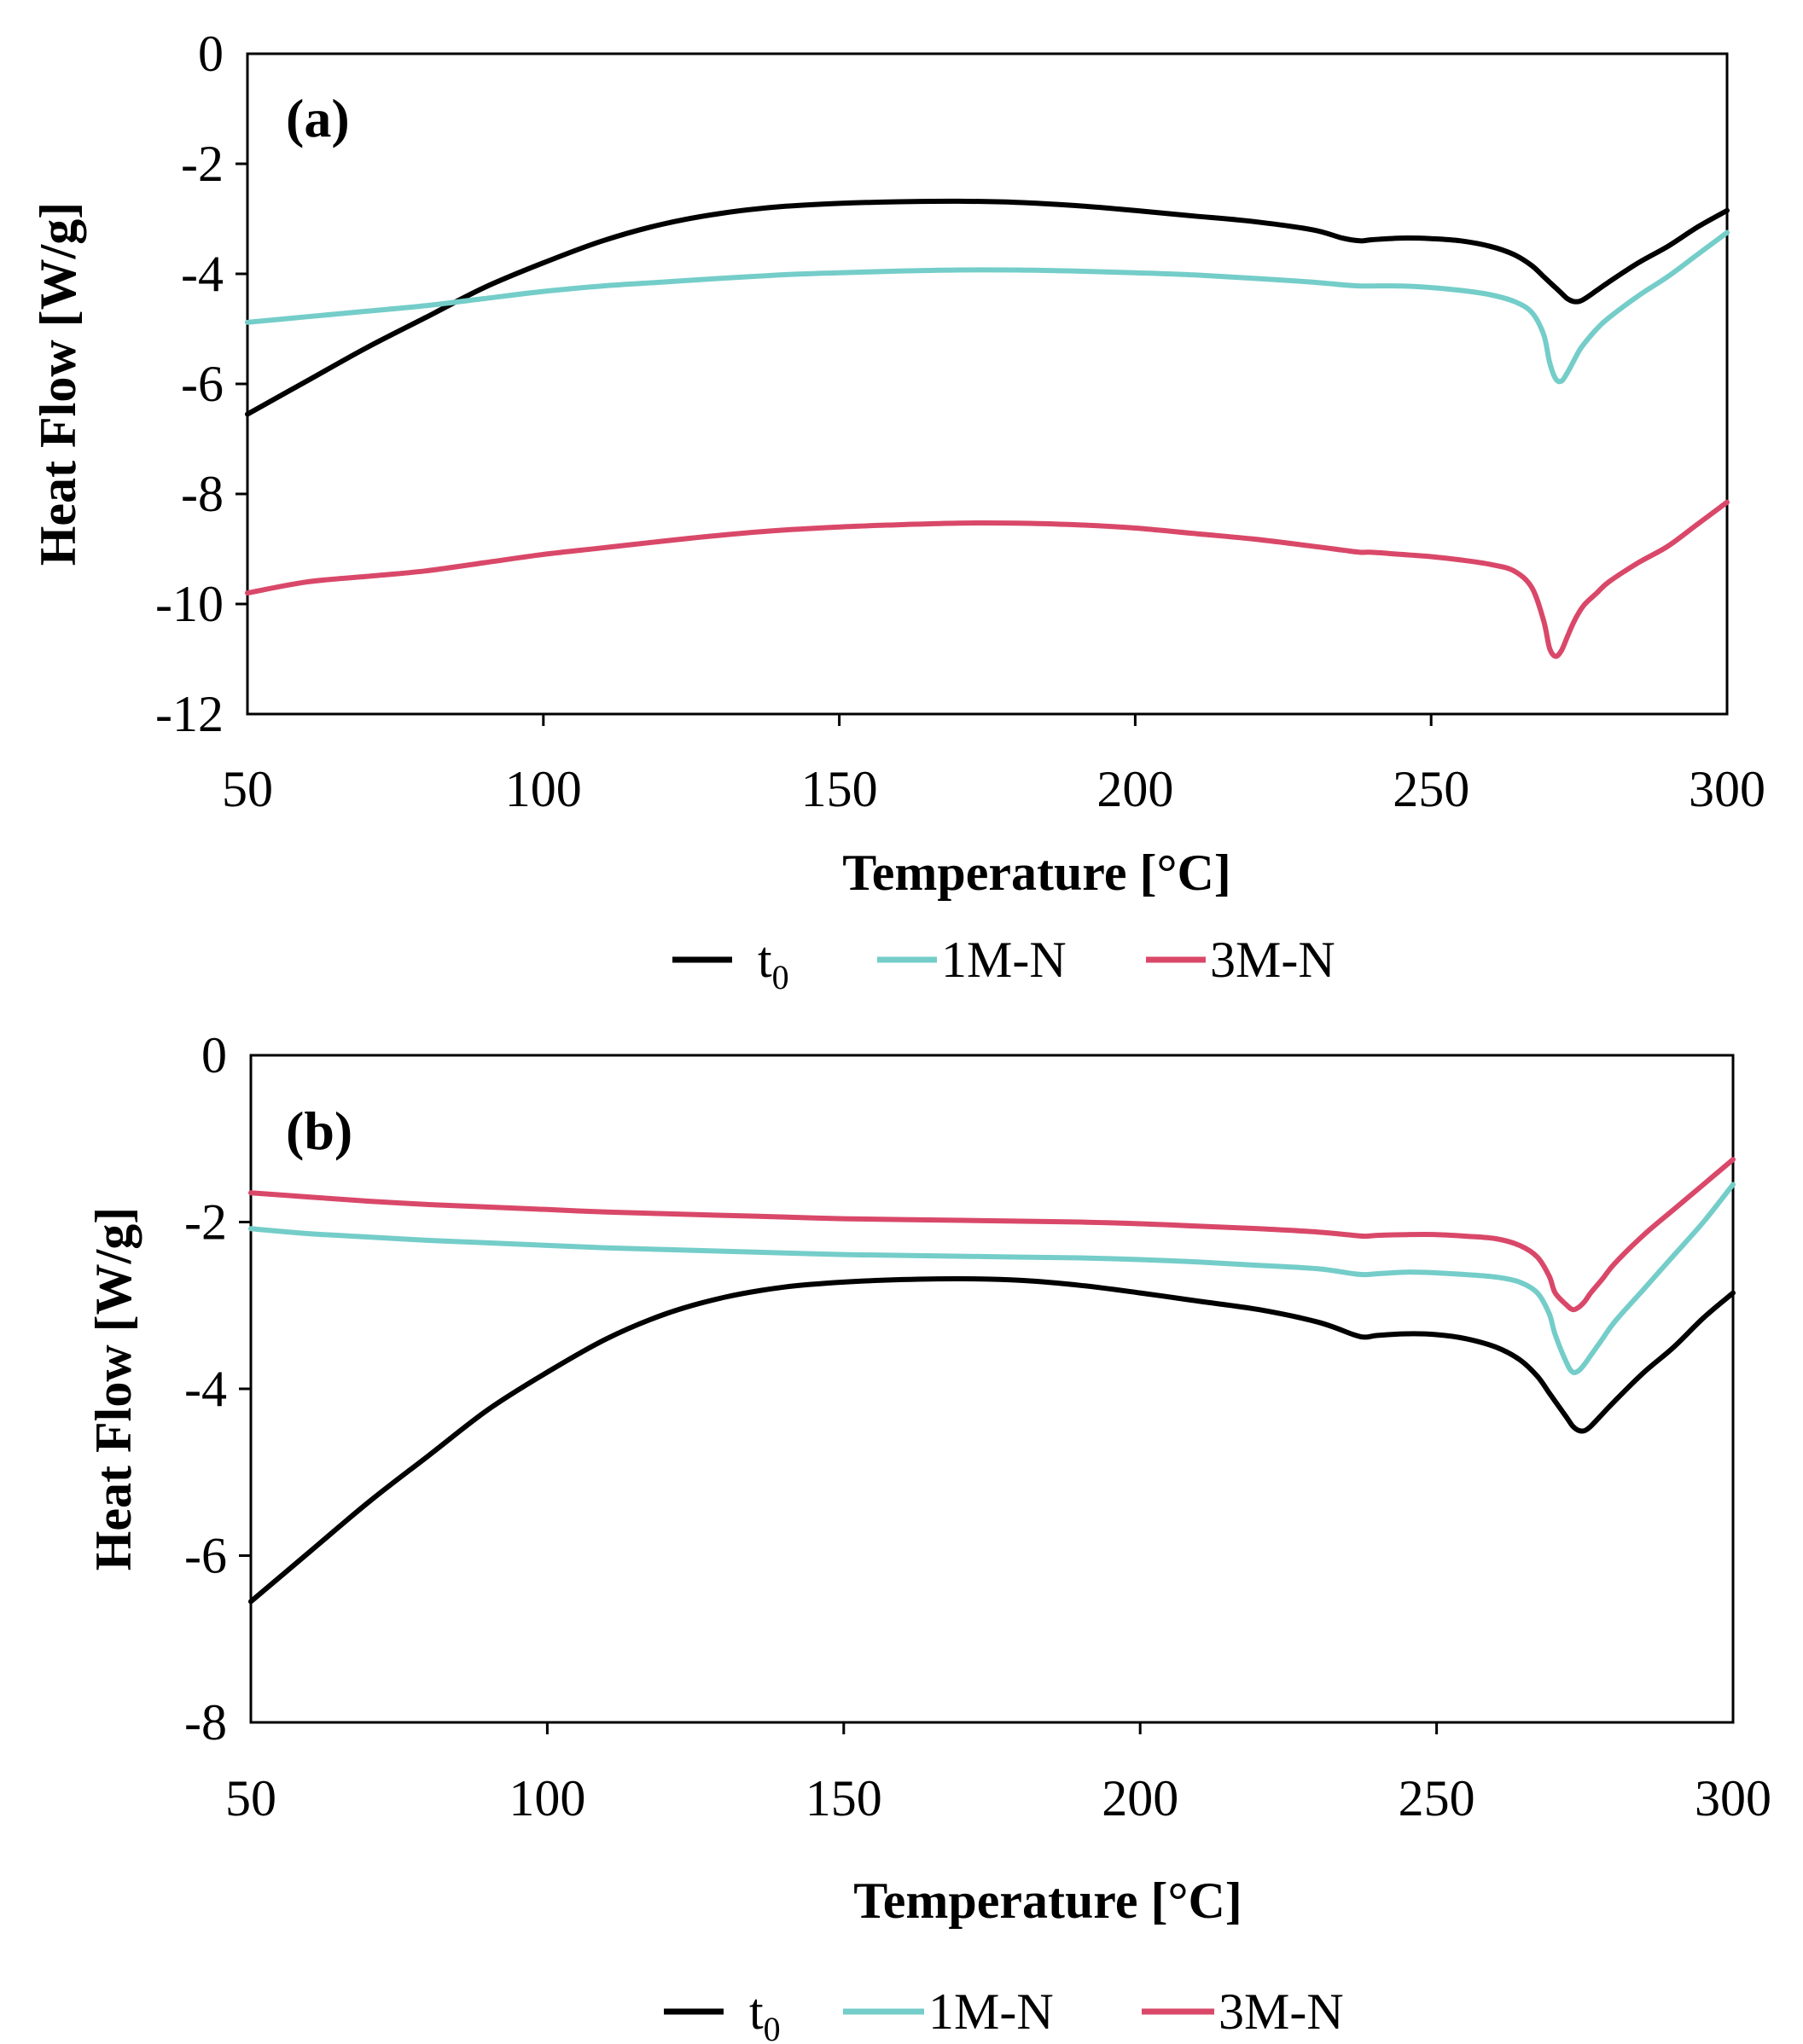 This screenshot has width=1803, height=2044. What do you see at coordinates (1048, 1901) in the screenshot?
I see `panel-b-x-axis-title: Temperature [°C]` at bounding box center [1048, 1901].